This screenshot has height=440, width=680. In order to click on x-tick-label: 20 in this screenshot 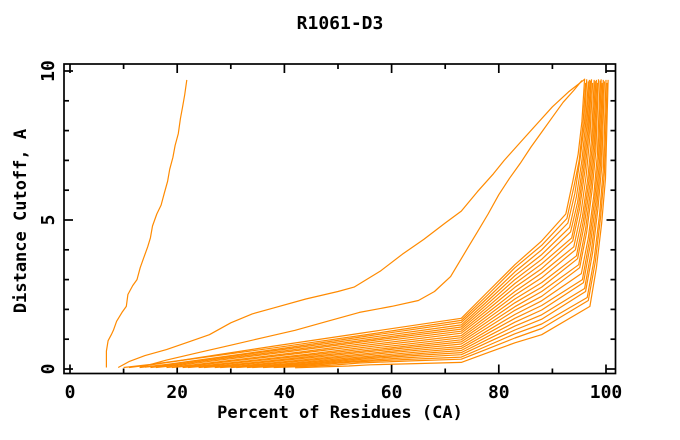, I will do `click(177, 392)`.